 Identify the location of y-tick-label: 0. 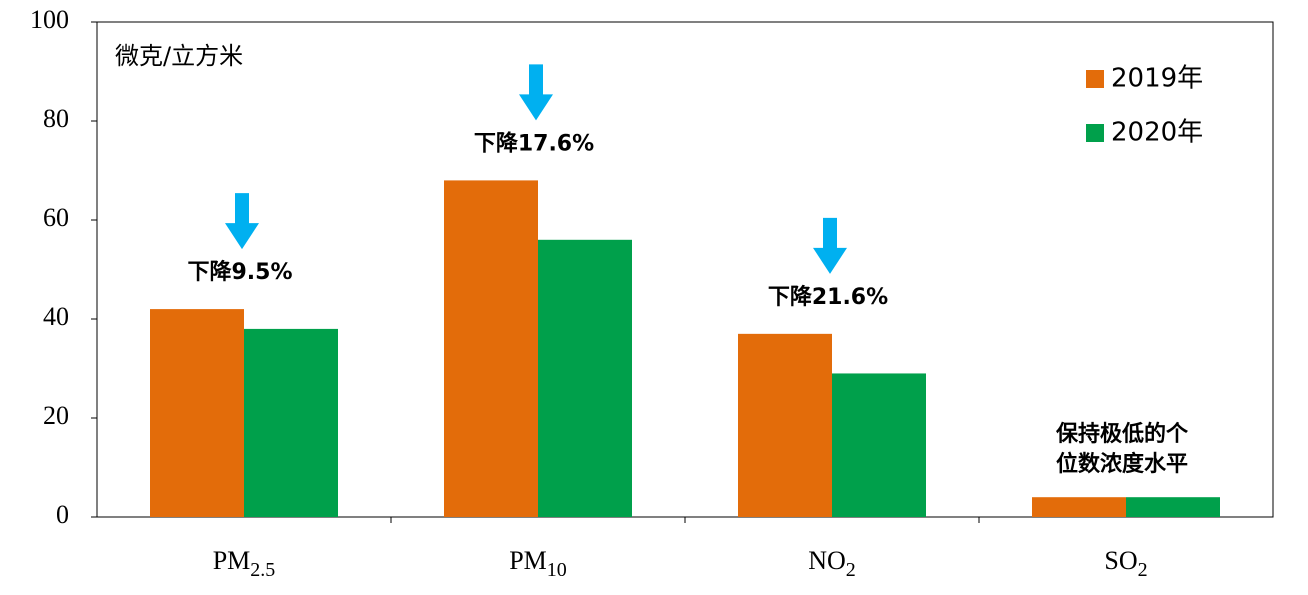
(62, 514).